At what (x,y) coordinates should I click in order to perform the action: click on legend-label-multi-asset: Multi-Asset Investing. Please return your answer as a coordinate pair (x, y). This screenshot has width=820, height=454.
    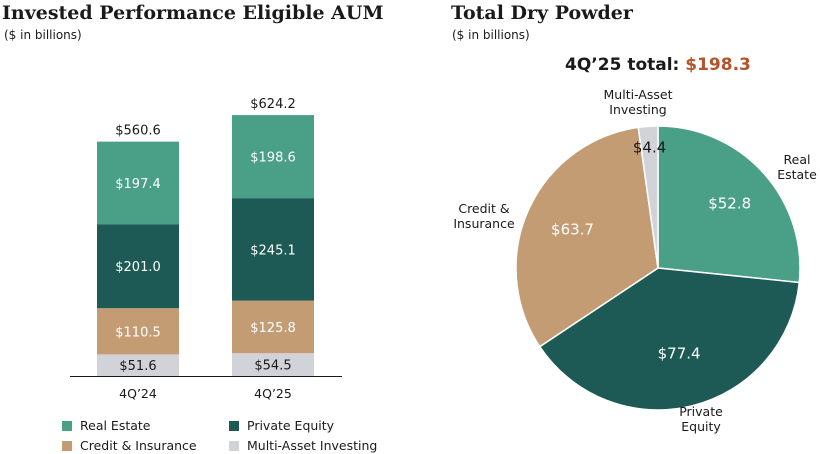
    Looking at the image, I should click on (312, 445).